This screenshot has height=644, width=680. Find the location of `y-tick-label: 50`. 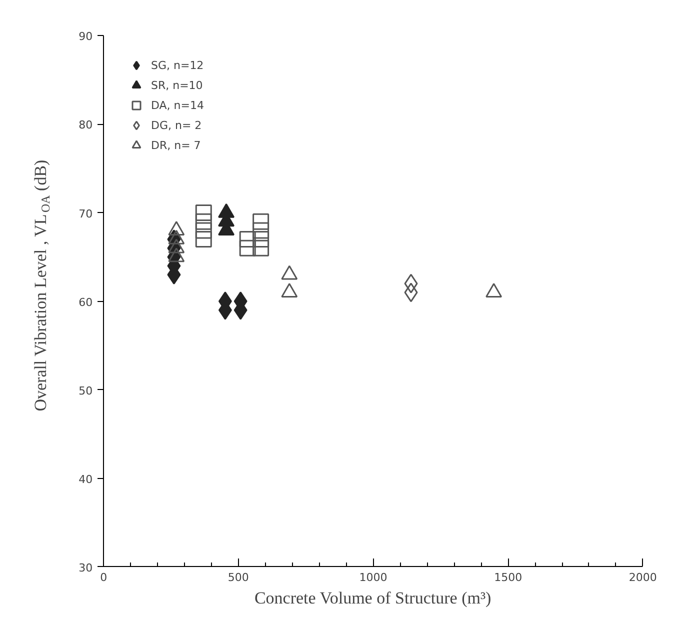

y-tick-label: 50 is located at coordinates (85, 391).